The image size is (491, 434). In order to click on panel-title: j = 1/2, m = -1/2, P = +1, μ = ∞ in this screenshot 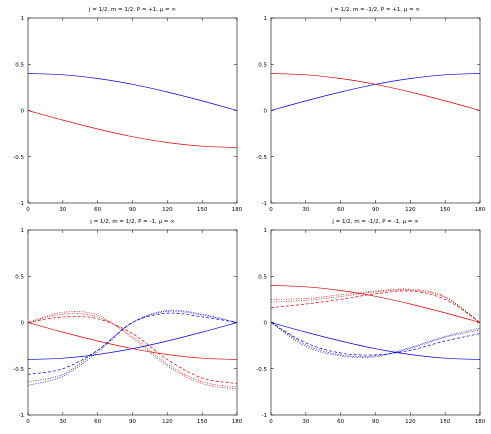, I will do `click(375, 10)`.